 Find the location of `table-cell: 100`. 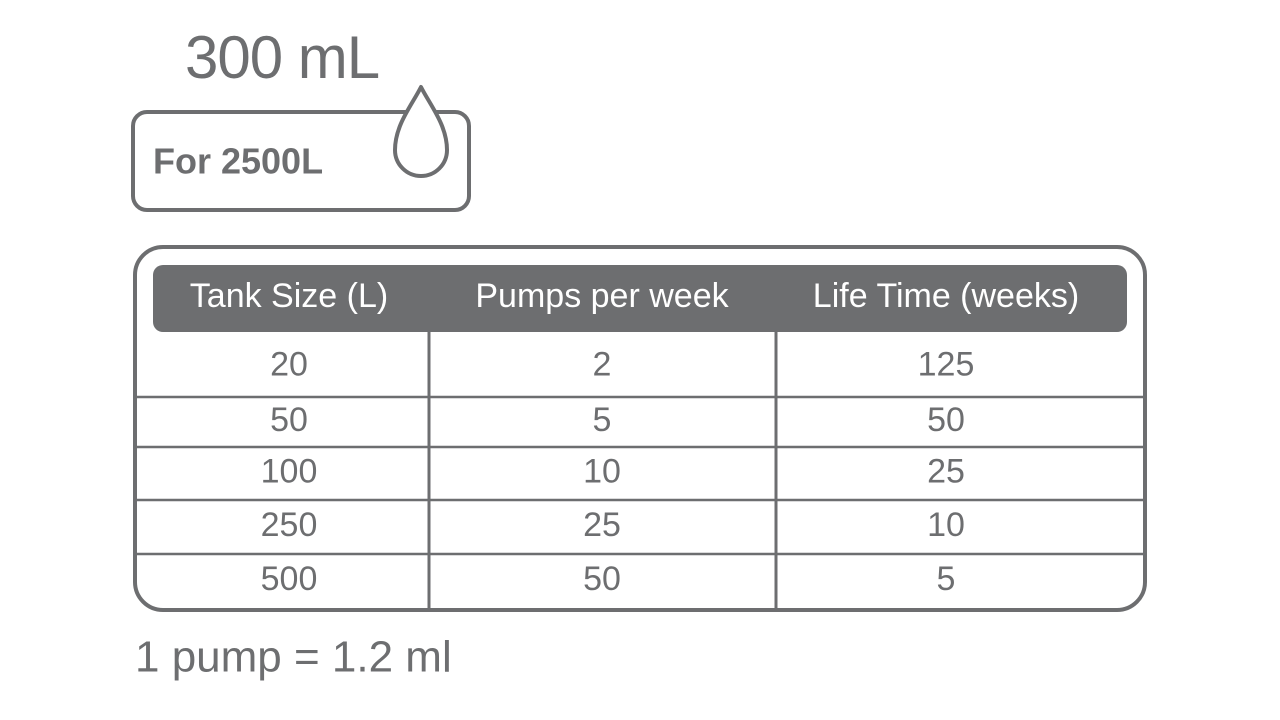

table-cell: 100 is located at coordinates (289, 471).